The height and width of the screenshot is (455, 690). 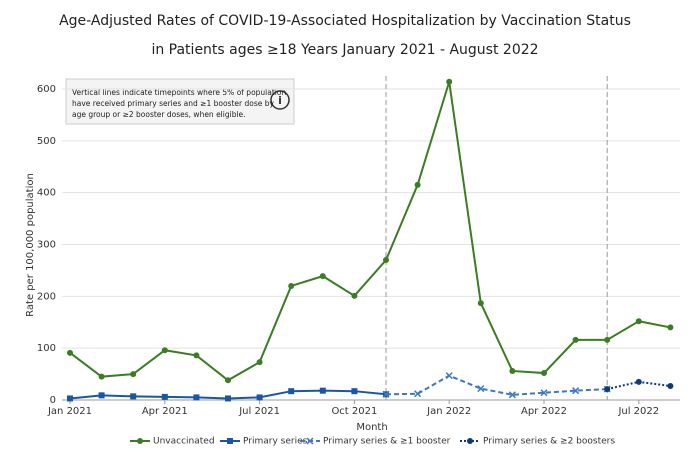 I want to click on legend-label: Primary series & ≥1 booster, so click(x=387, y=442).